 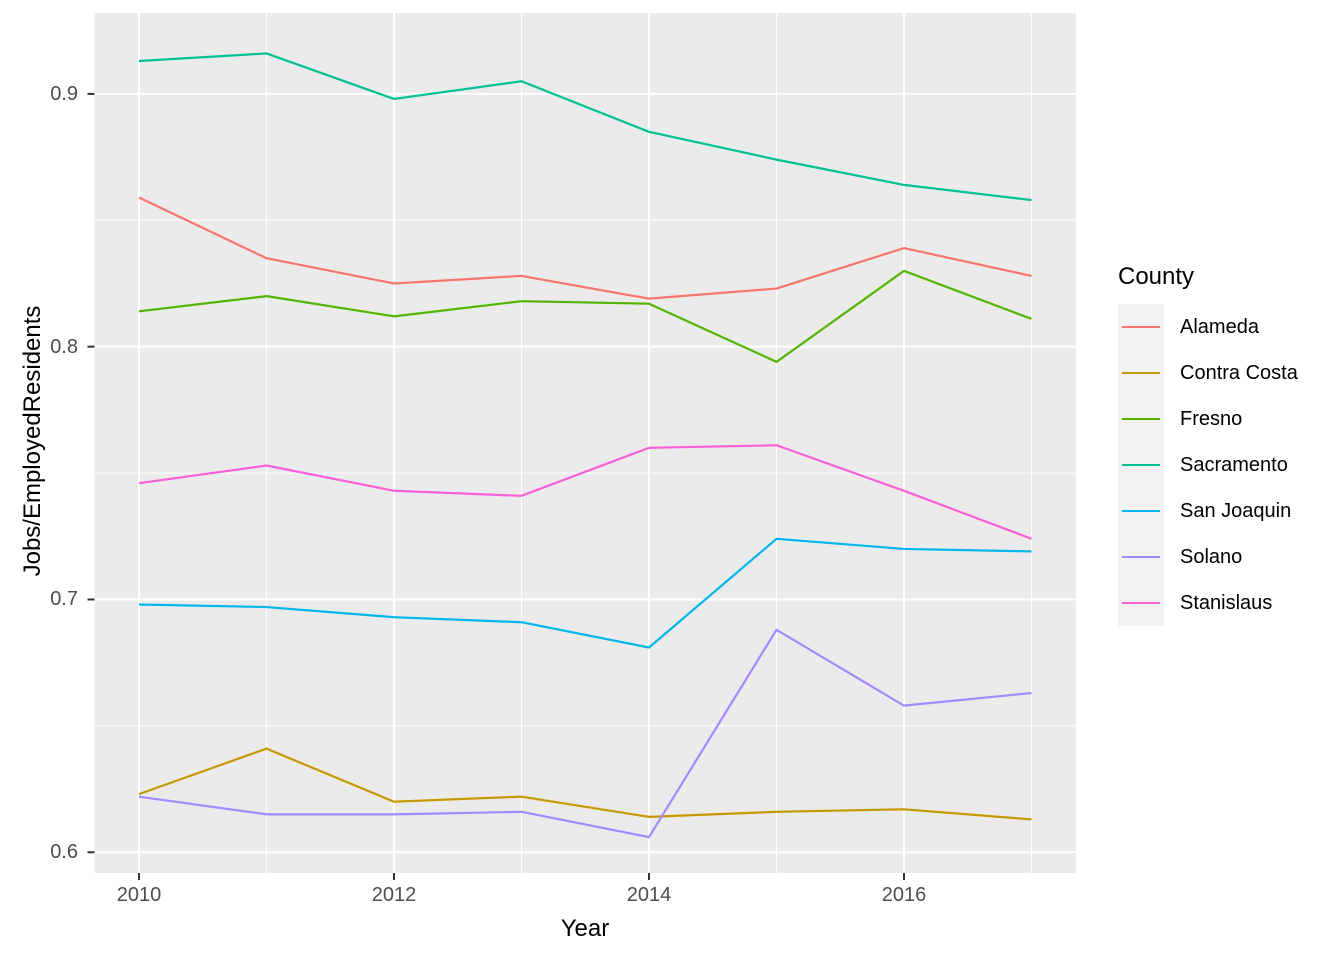 What do you see at coordinates (585, 127) in the screenshot?
I see `series-line-sacramento` at bounding box center [585, 127].